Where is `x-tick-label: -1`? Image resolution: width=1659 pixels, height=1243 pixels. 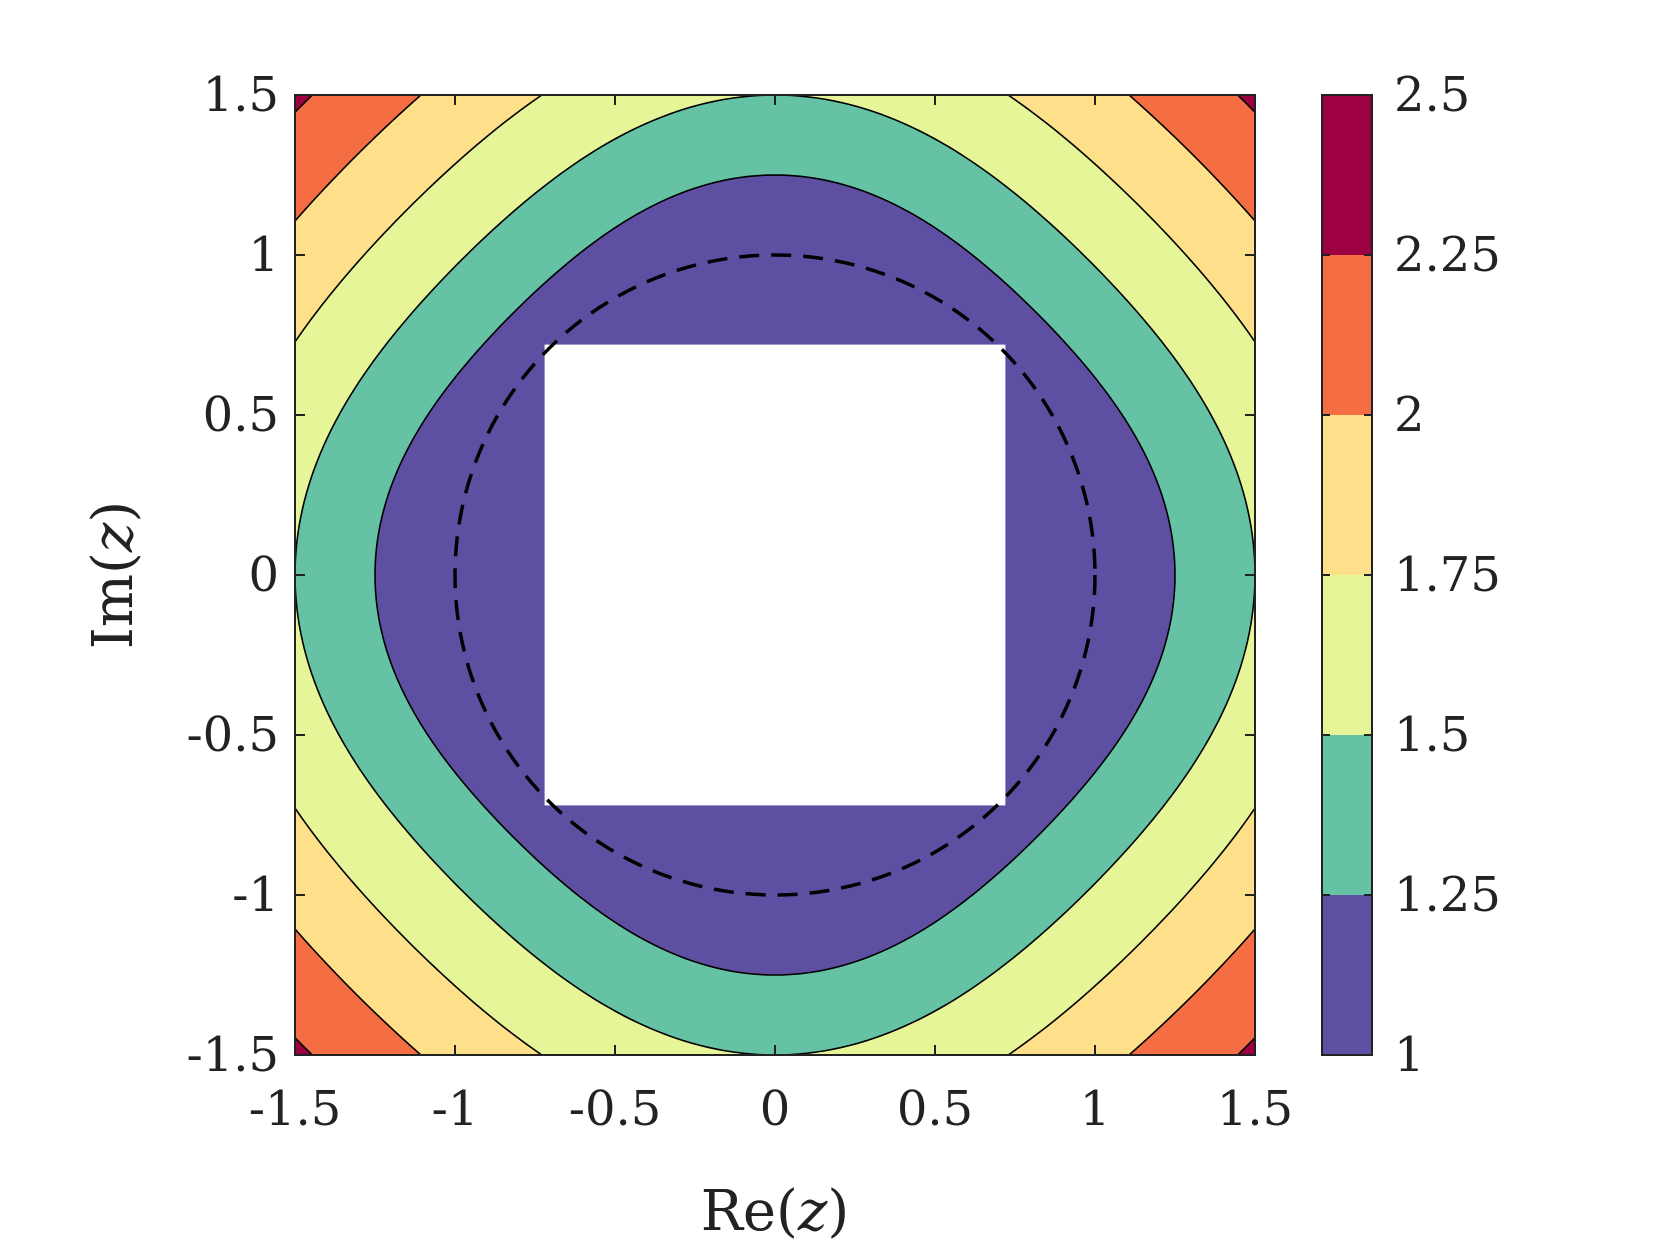
x-tick-label: -1 is located at coordinates (455, 1109).